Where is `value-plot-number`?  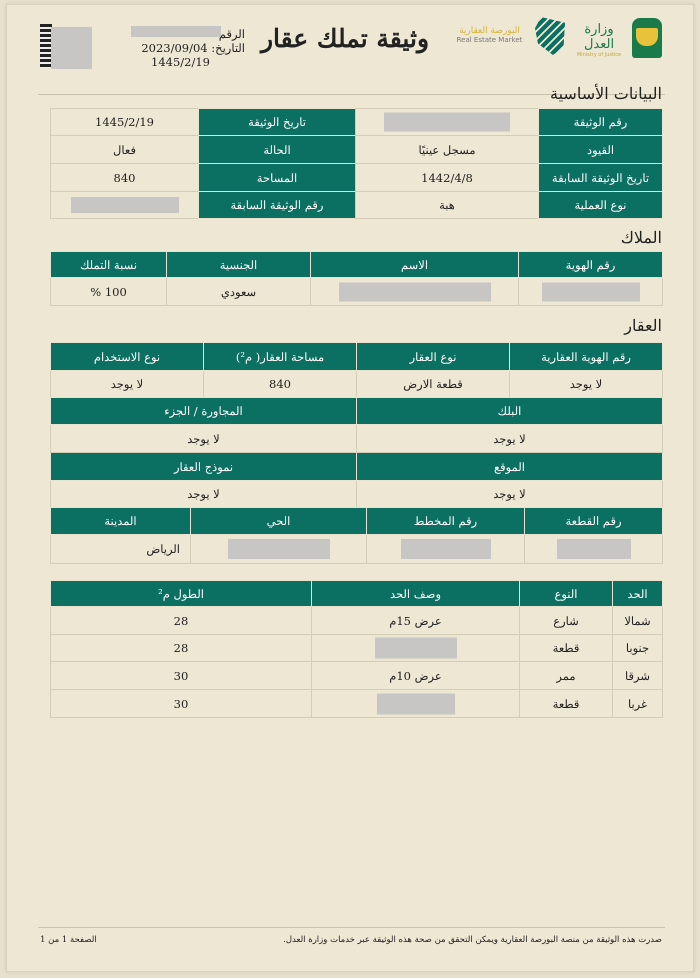
value-plot-number is located at coordinates (593, 549).